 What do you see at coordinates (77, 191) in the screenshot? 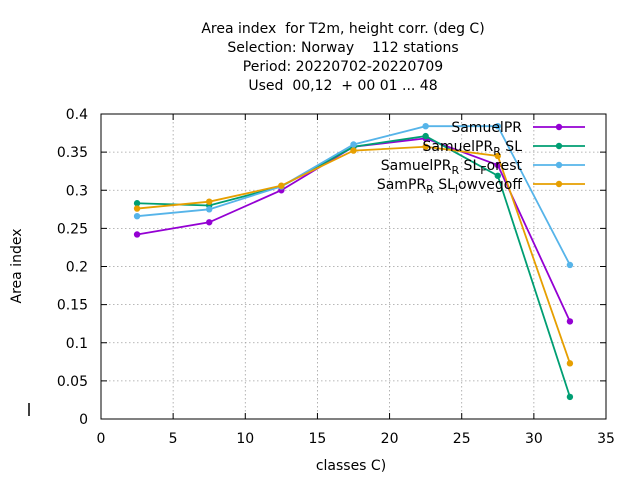
I see `y-tick-label: 0.3` at bounding box center [77, 191].